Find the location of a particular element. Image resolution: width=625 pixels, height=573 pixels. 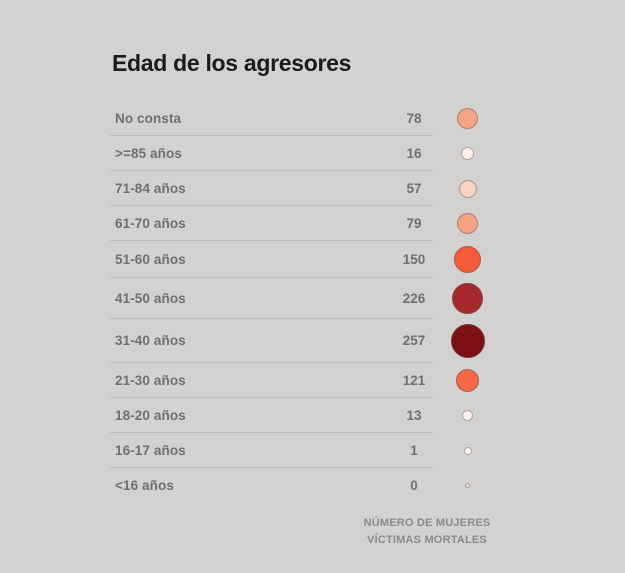

victim-count: 226 is located at coordinates (414, 298).